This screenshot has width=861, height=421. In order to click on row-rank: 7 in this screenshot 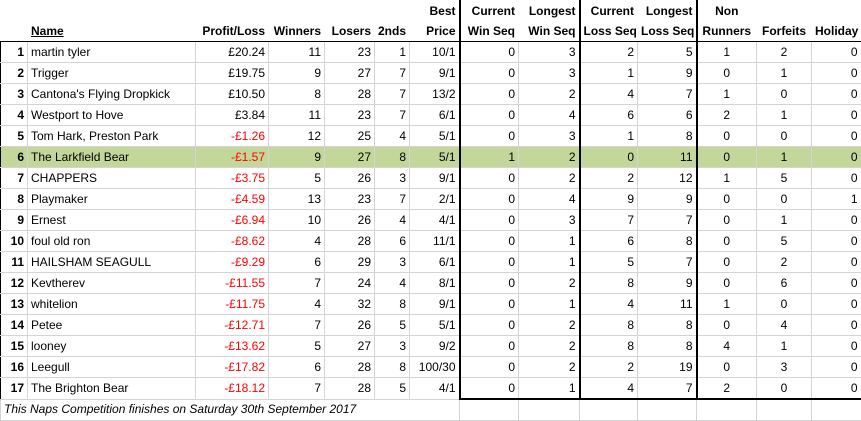, I will do `click(14, 178)`.